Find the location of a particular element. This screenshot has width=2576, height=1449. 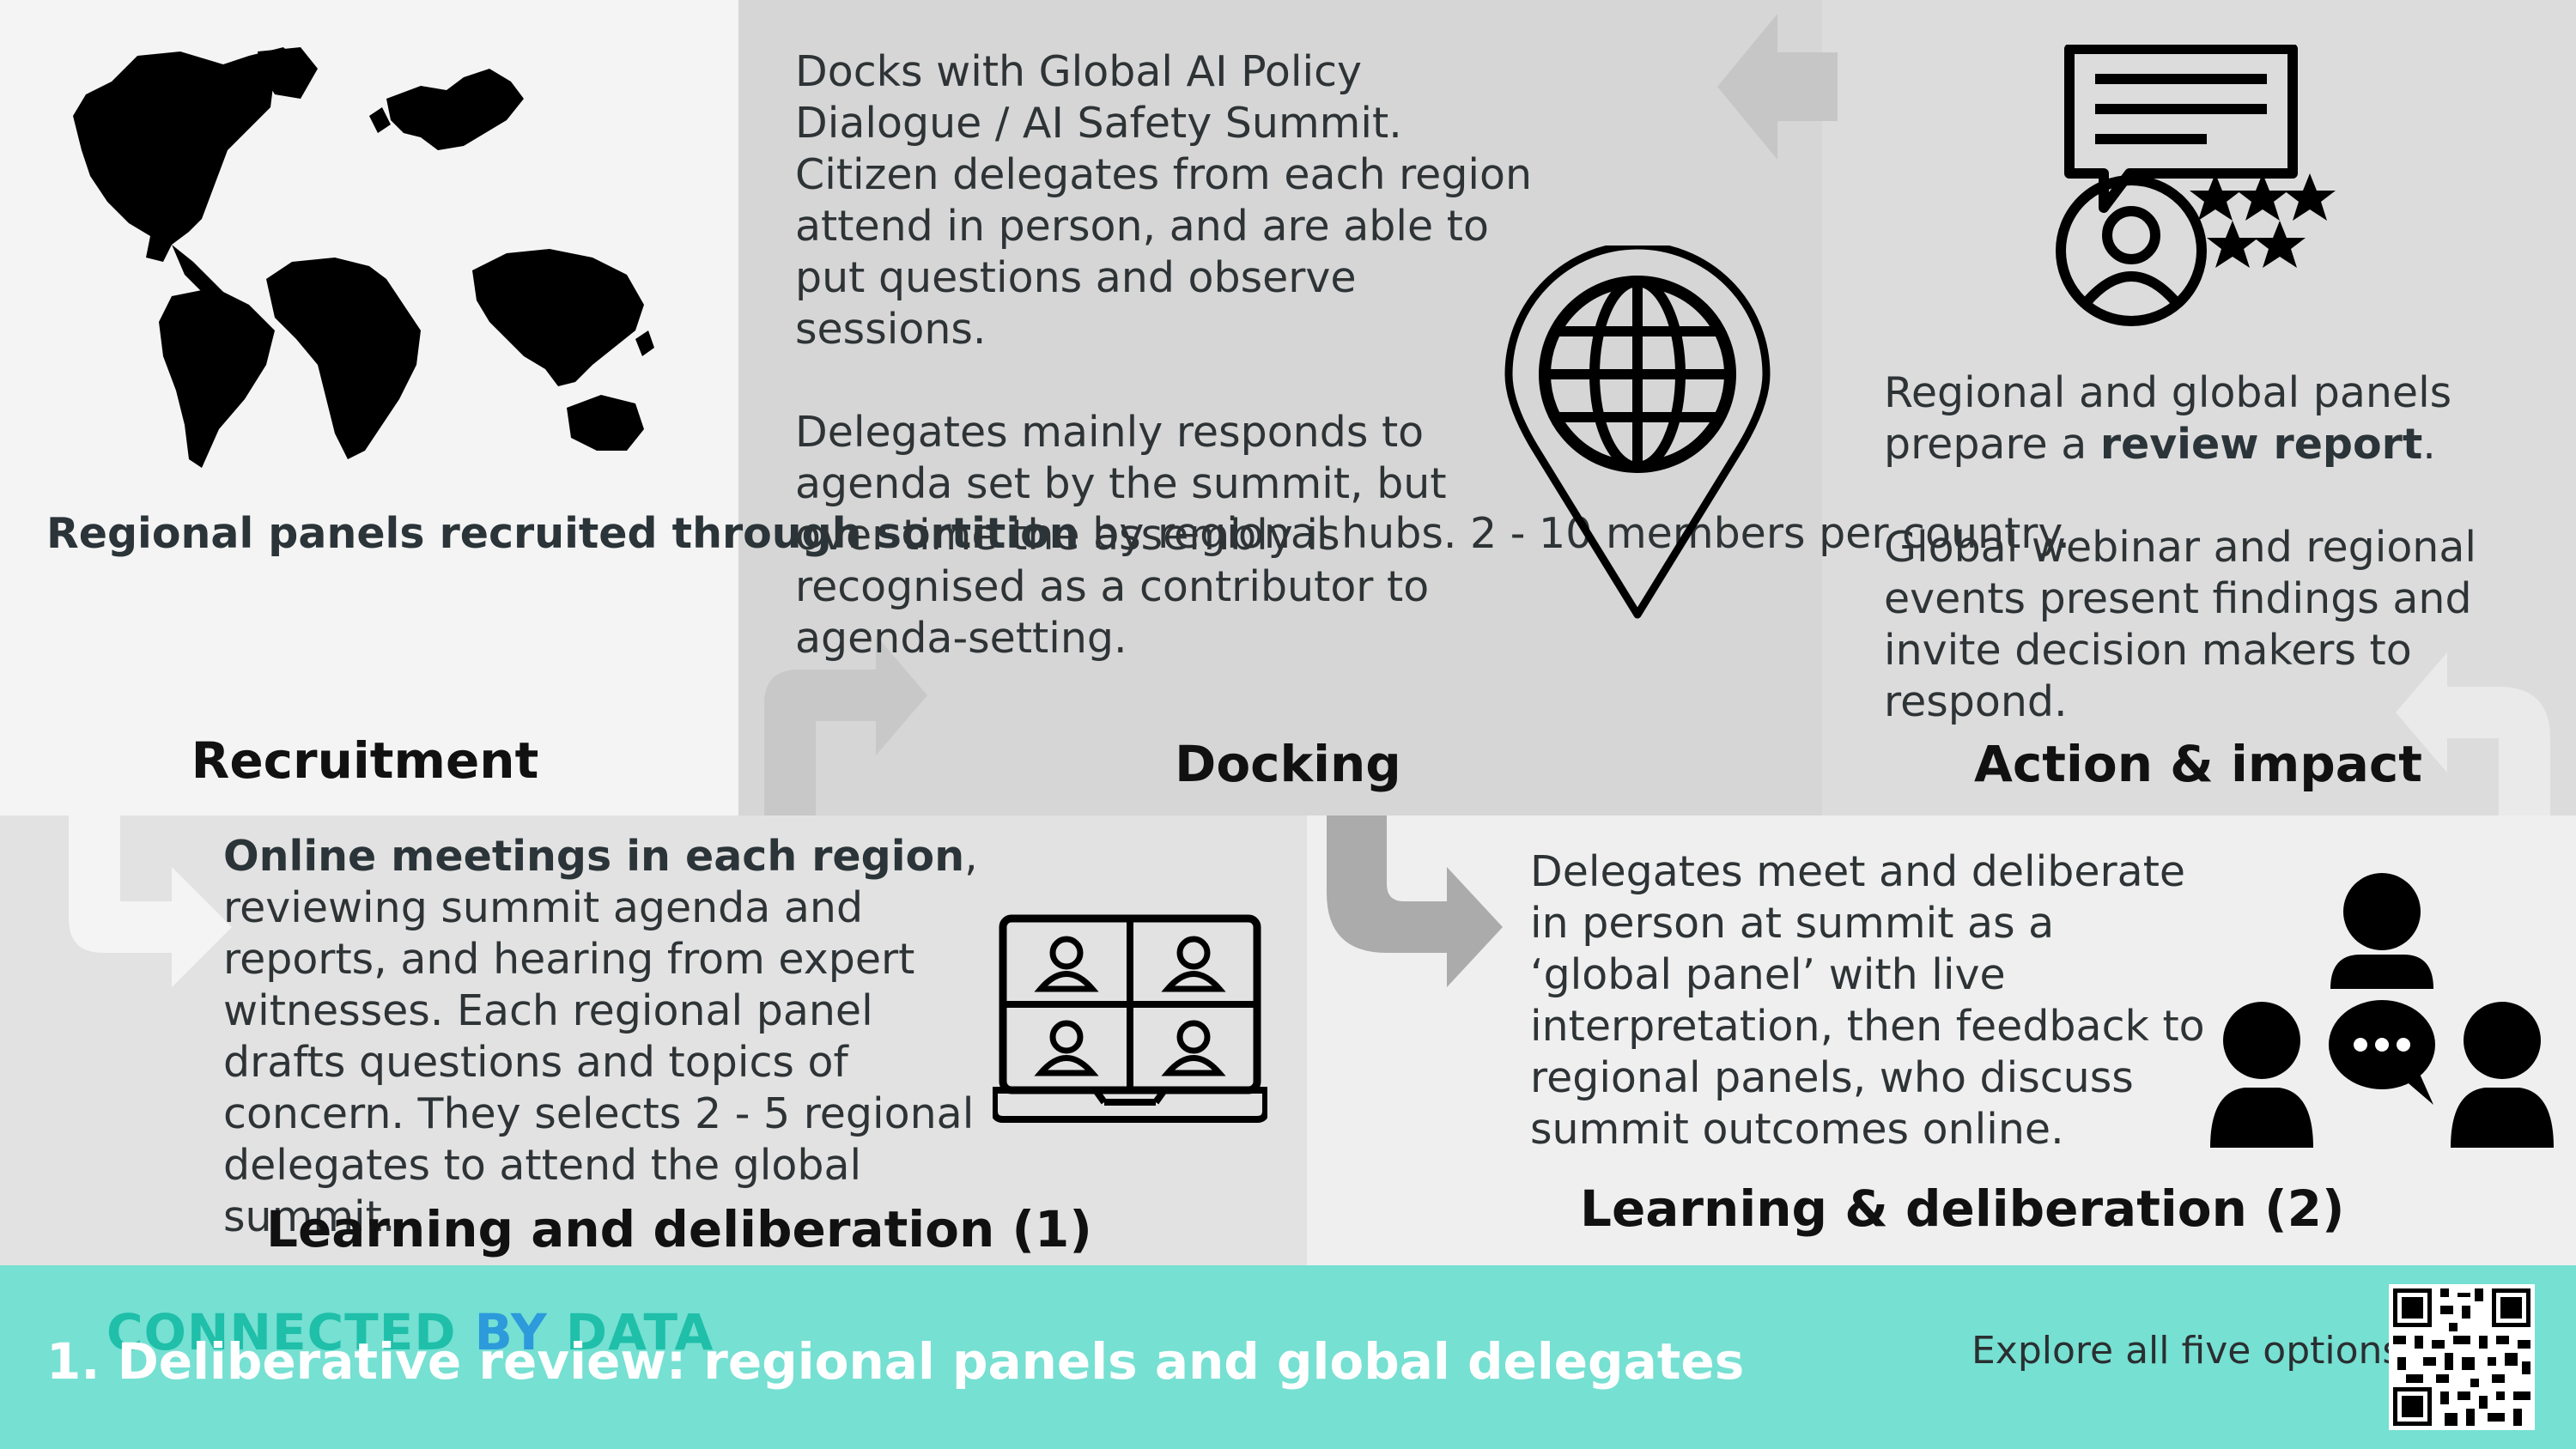

action-impact-p1-after: . is located at coordinates (2429, 444).